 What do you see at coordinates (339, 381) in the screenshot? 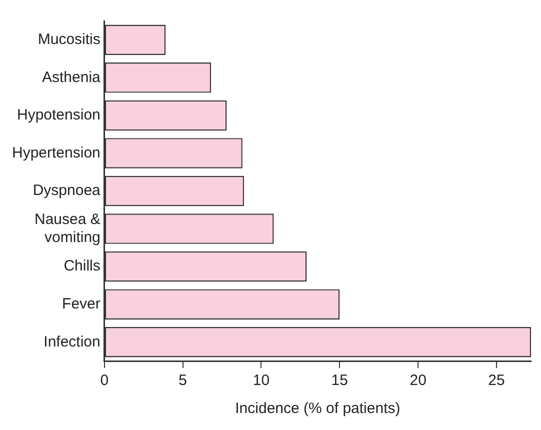
I see `x-tick-label: 15` at bounding box center [339, 381].